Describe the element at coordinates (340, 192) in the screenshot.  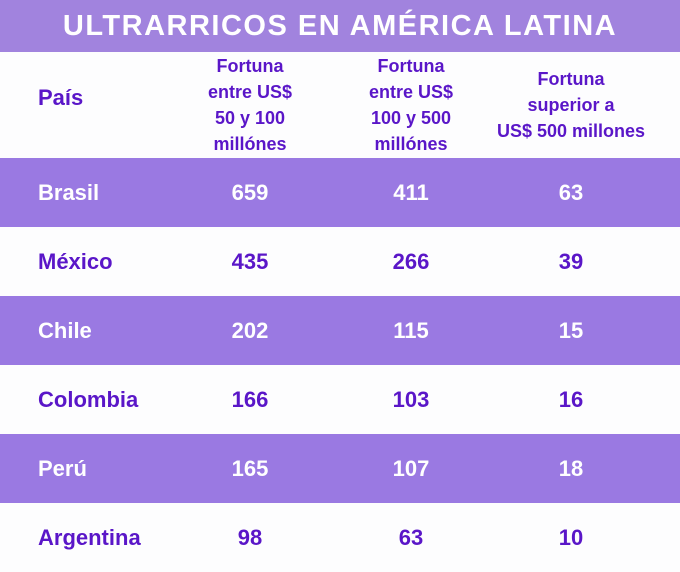
I see `table-row-brasil: Brasil 659 411 63` at that location.